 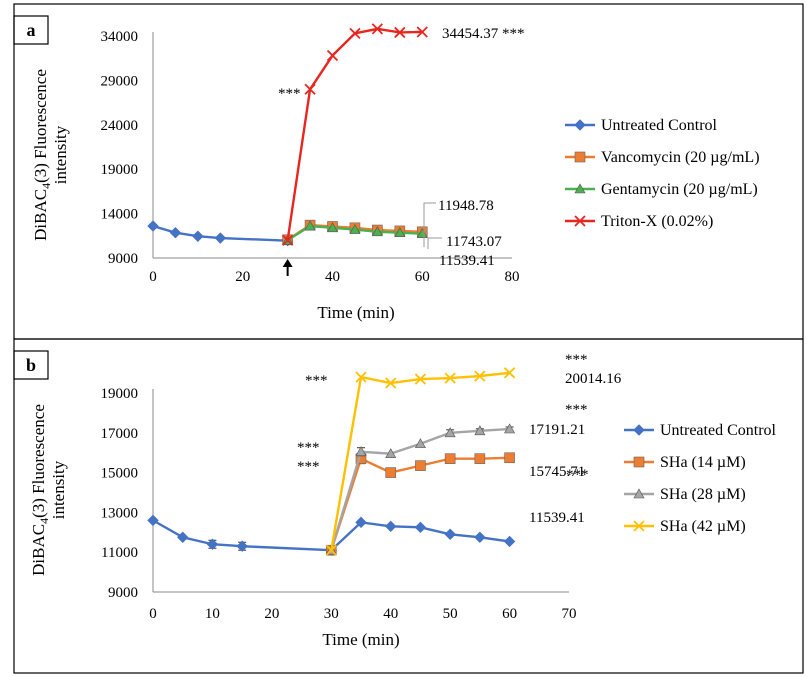 What do you see at coordinates (119, 553) in the screenshot?
I see `panel-b-y-tick-label: 11000` at bounding box center [119, 553].